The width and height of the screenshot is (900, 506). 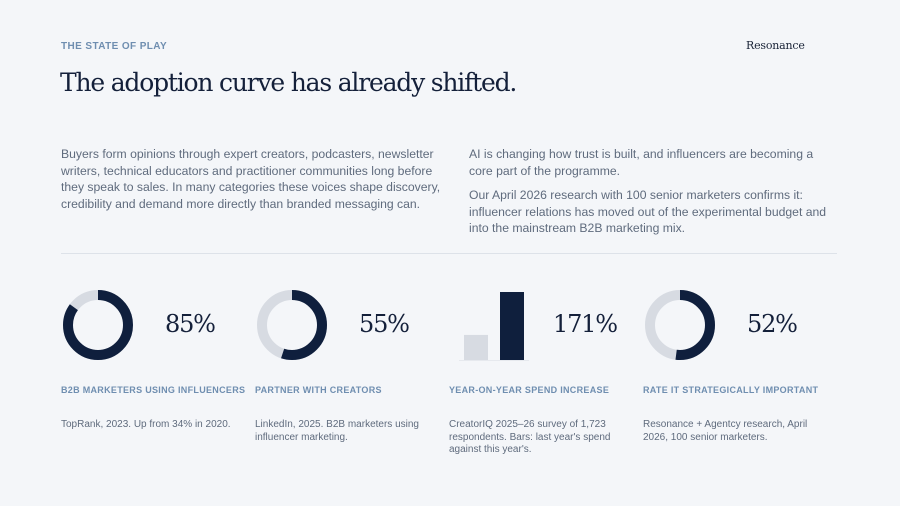 I want to click on stat-label: RATE IT STRATEGICALLY IMPORTANT, so click(x=731, y=390).